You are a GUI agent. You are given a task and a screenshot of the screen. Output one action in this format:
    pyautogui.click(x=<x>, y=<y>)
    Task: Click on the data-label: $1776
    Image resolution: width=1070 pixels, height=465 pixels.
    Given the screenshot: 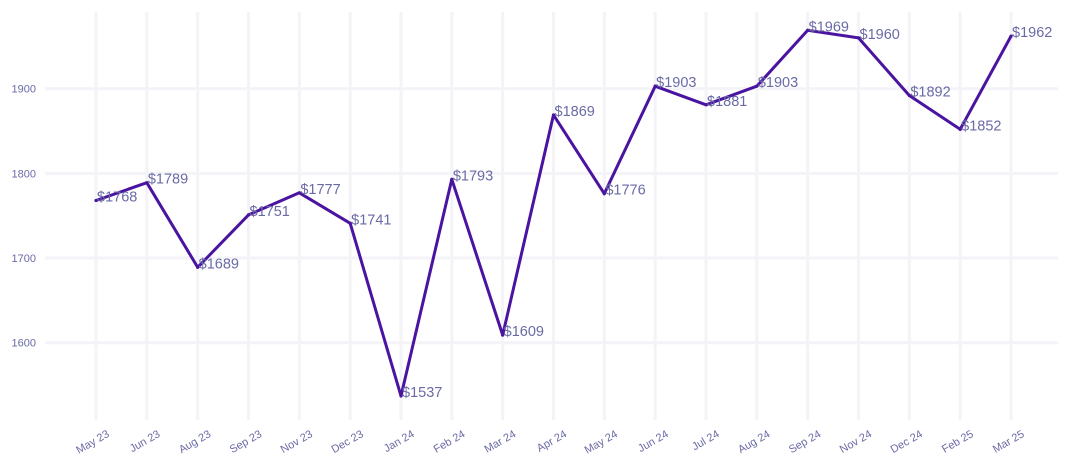 What is the action you would take?
    pyautogui.click(x=625, y=191)
    